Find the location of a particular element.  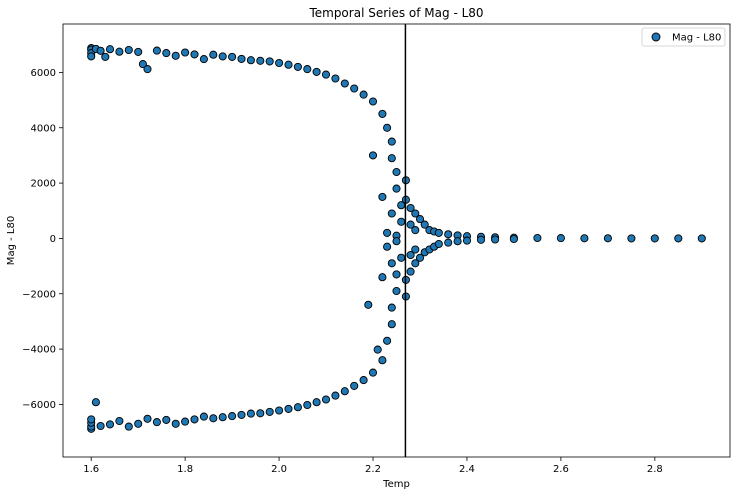

x-tick-label: 1.6 is located at coordinates (91, 469).